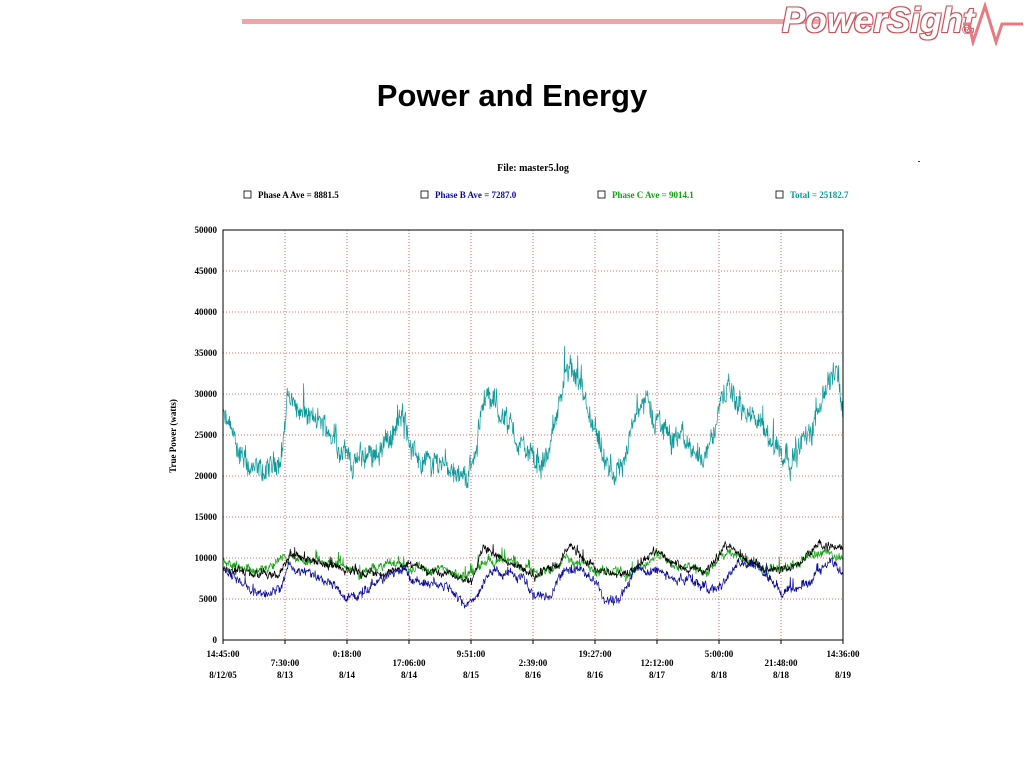 The image size is (1024, 768). What do you see at coordinates (285, 663) in the screenshot?
I see `x-tick-time: 7:30:00` at bounding box center [285, 663].